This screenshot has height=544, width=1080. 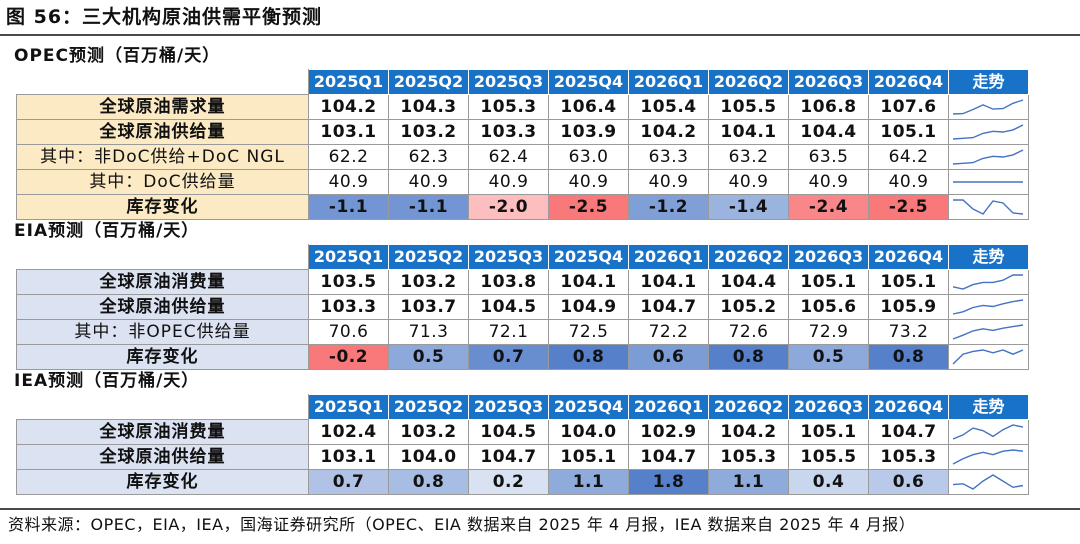 I want to click on value-cell: 106.8, so click(x=828, y=107).